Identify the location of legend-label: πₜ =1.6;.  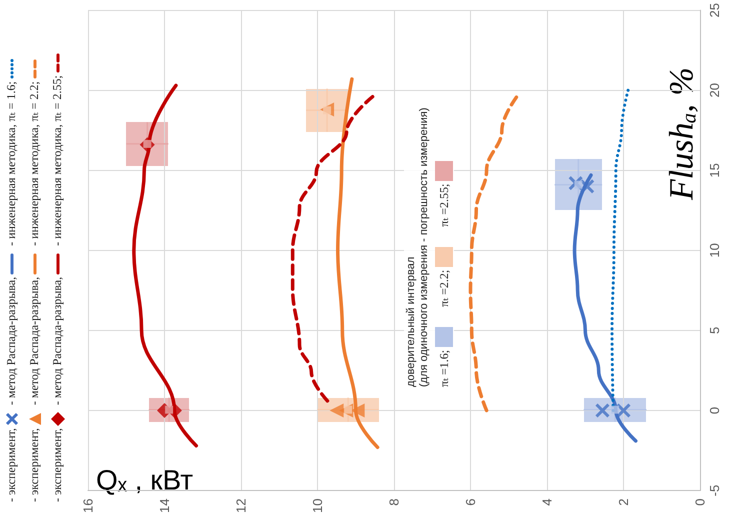
(444, 368).